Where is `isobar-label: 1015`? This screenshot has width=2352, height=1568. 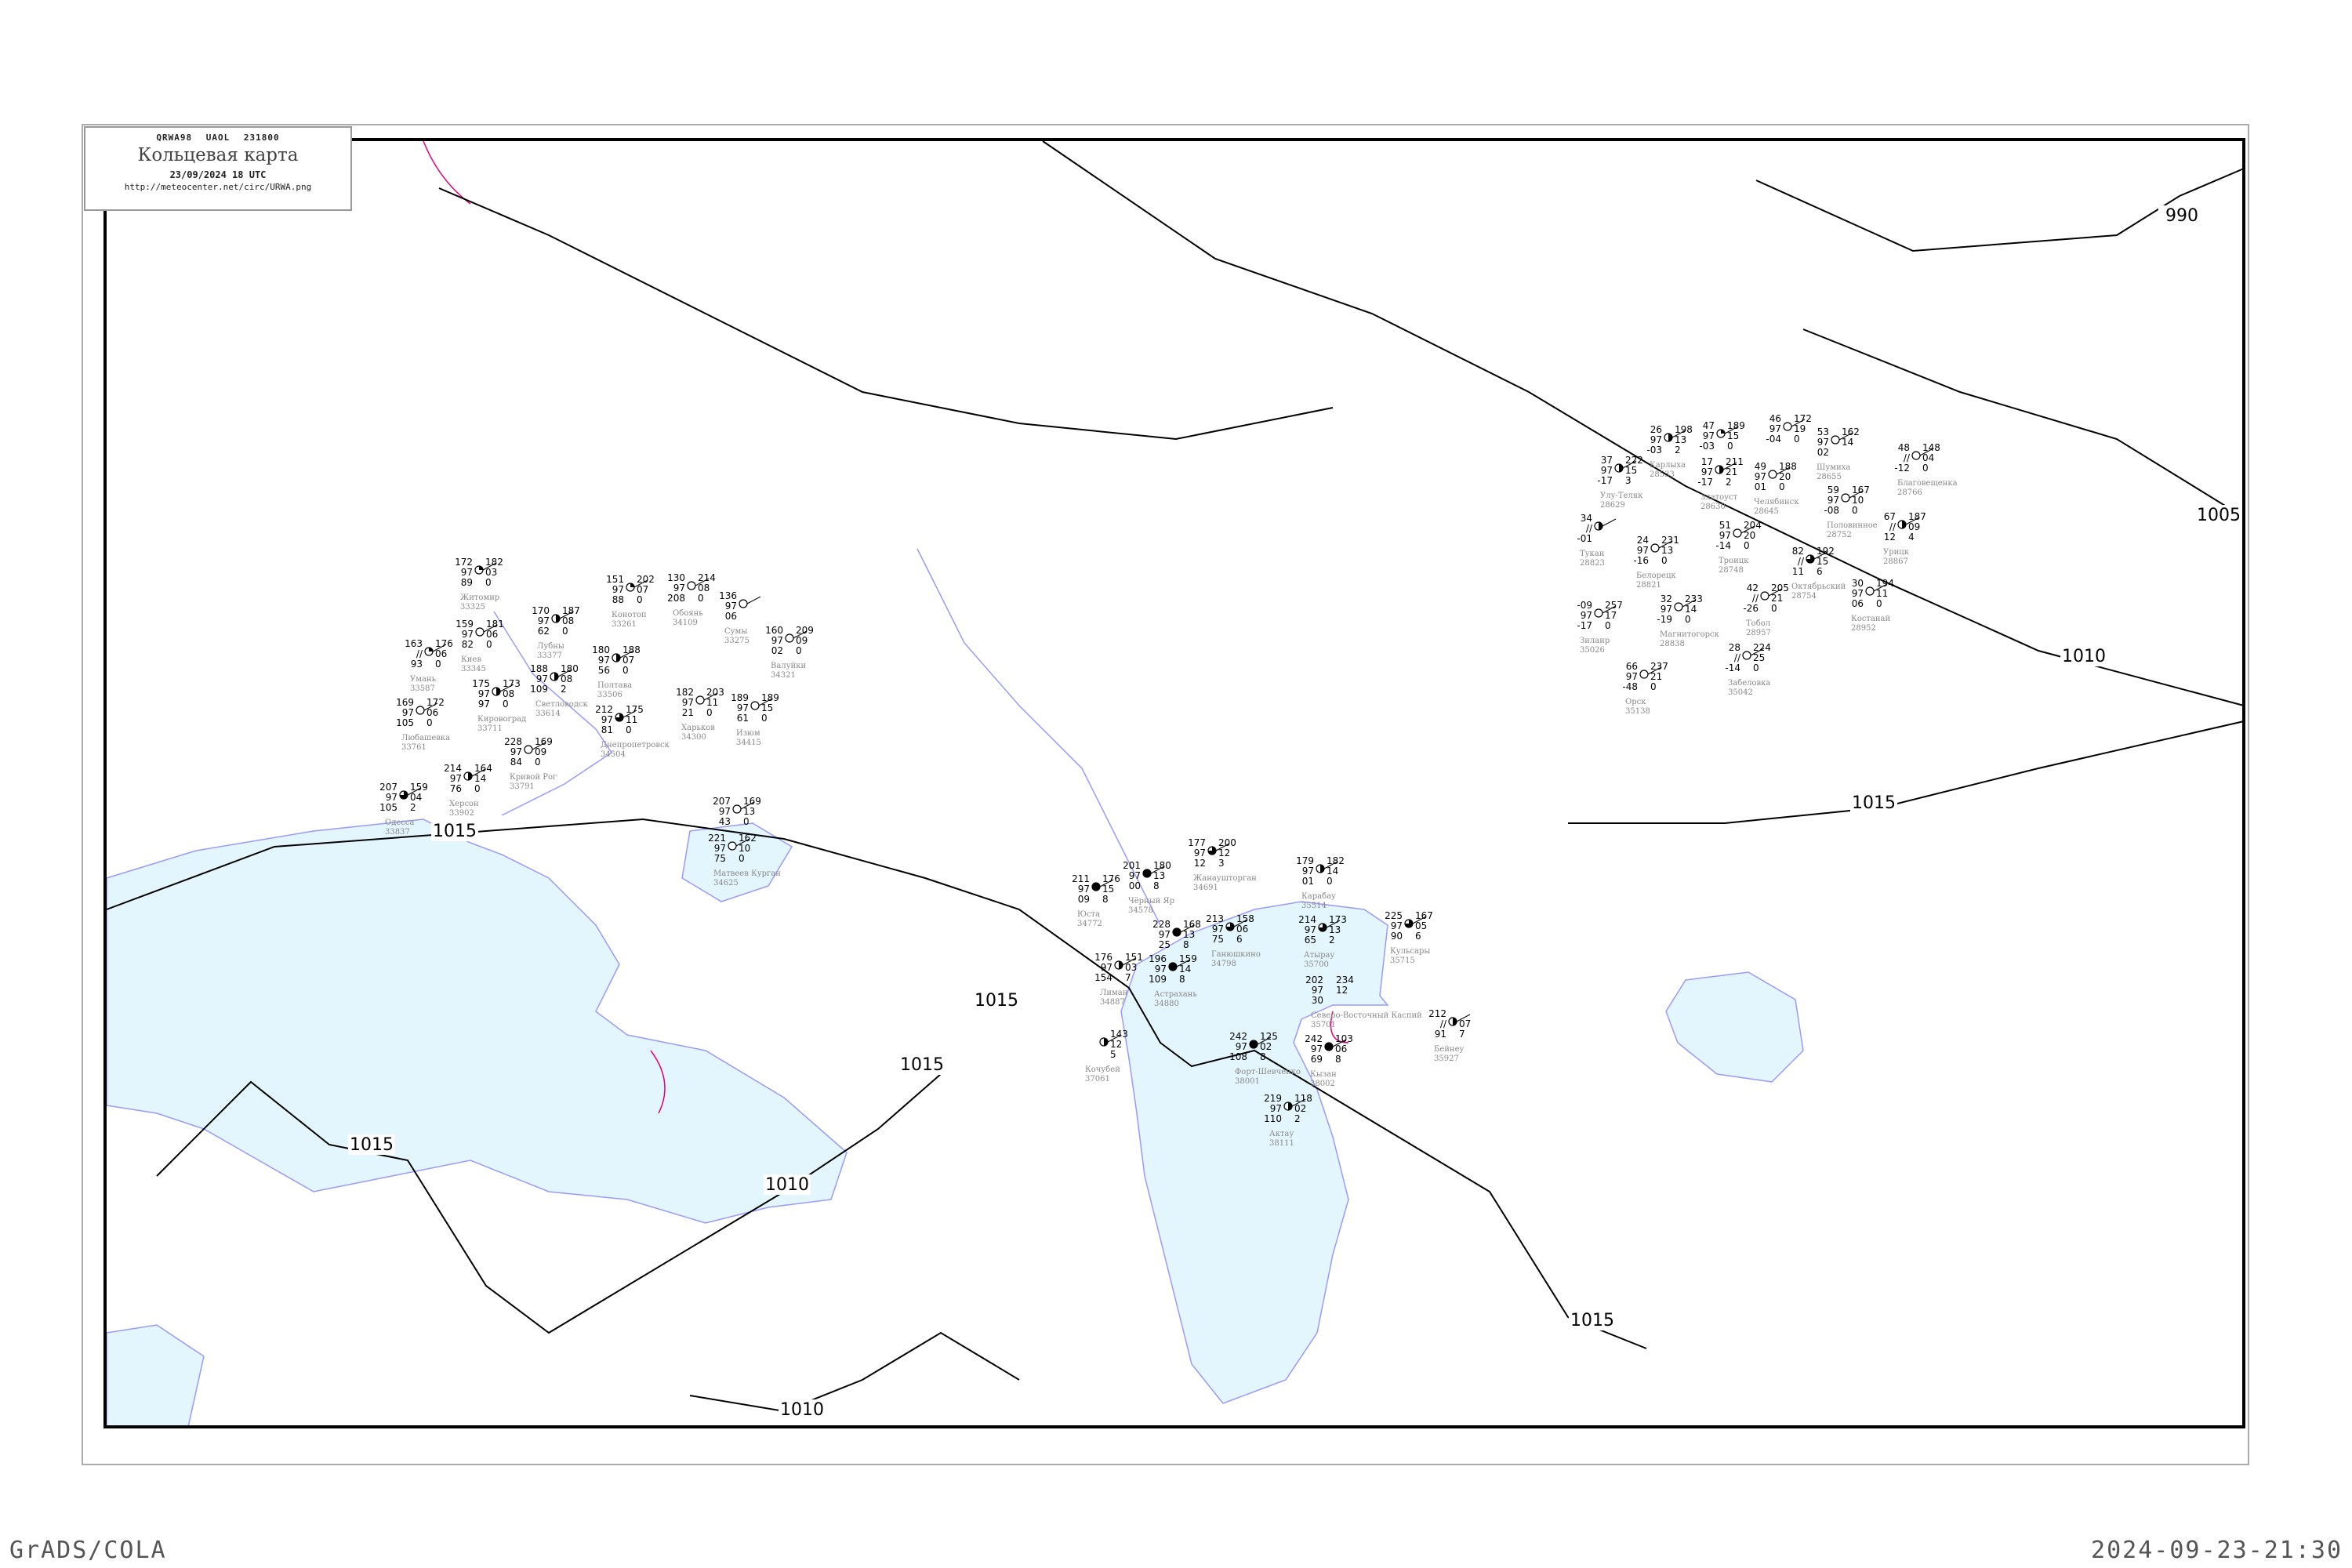 isobar-label: 1015 is located at coordinates (1874, 803).